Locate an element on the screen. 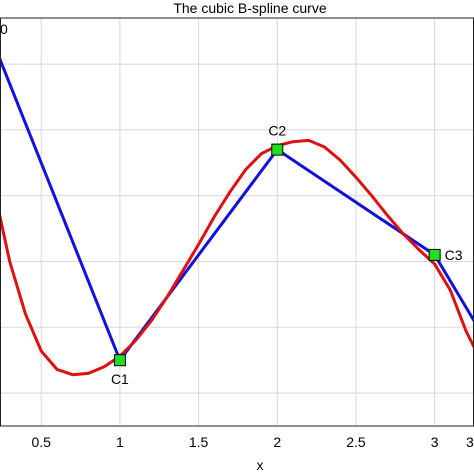 This screenshot has height=474, width=474. control-point-c1-marker is located at coordinates (119, 360).